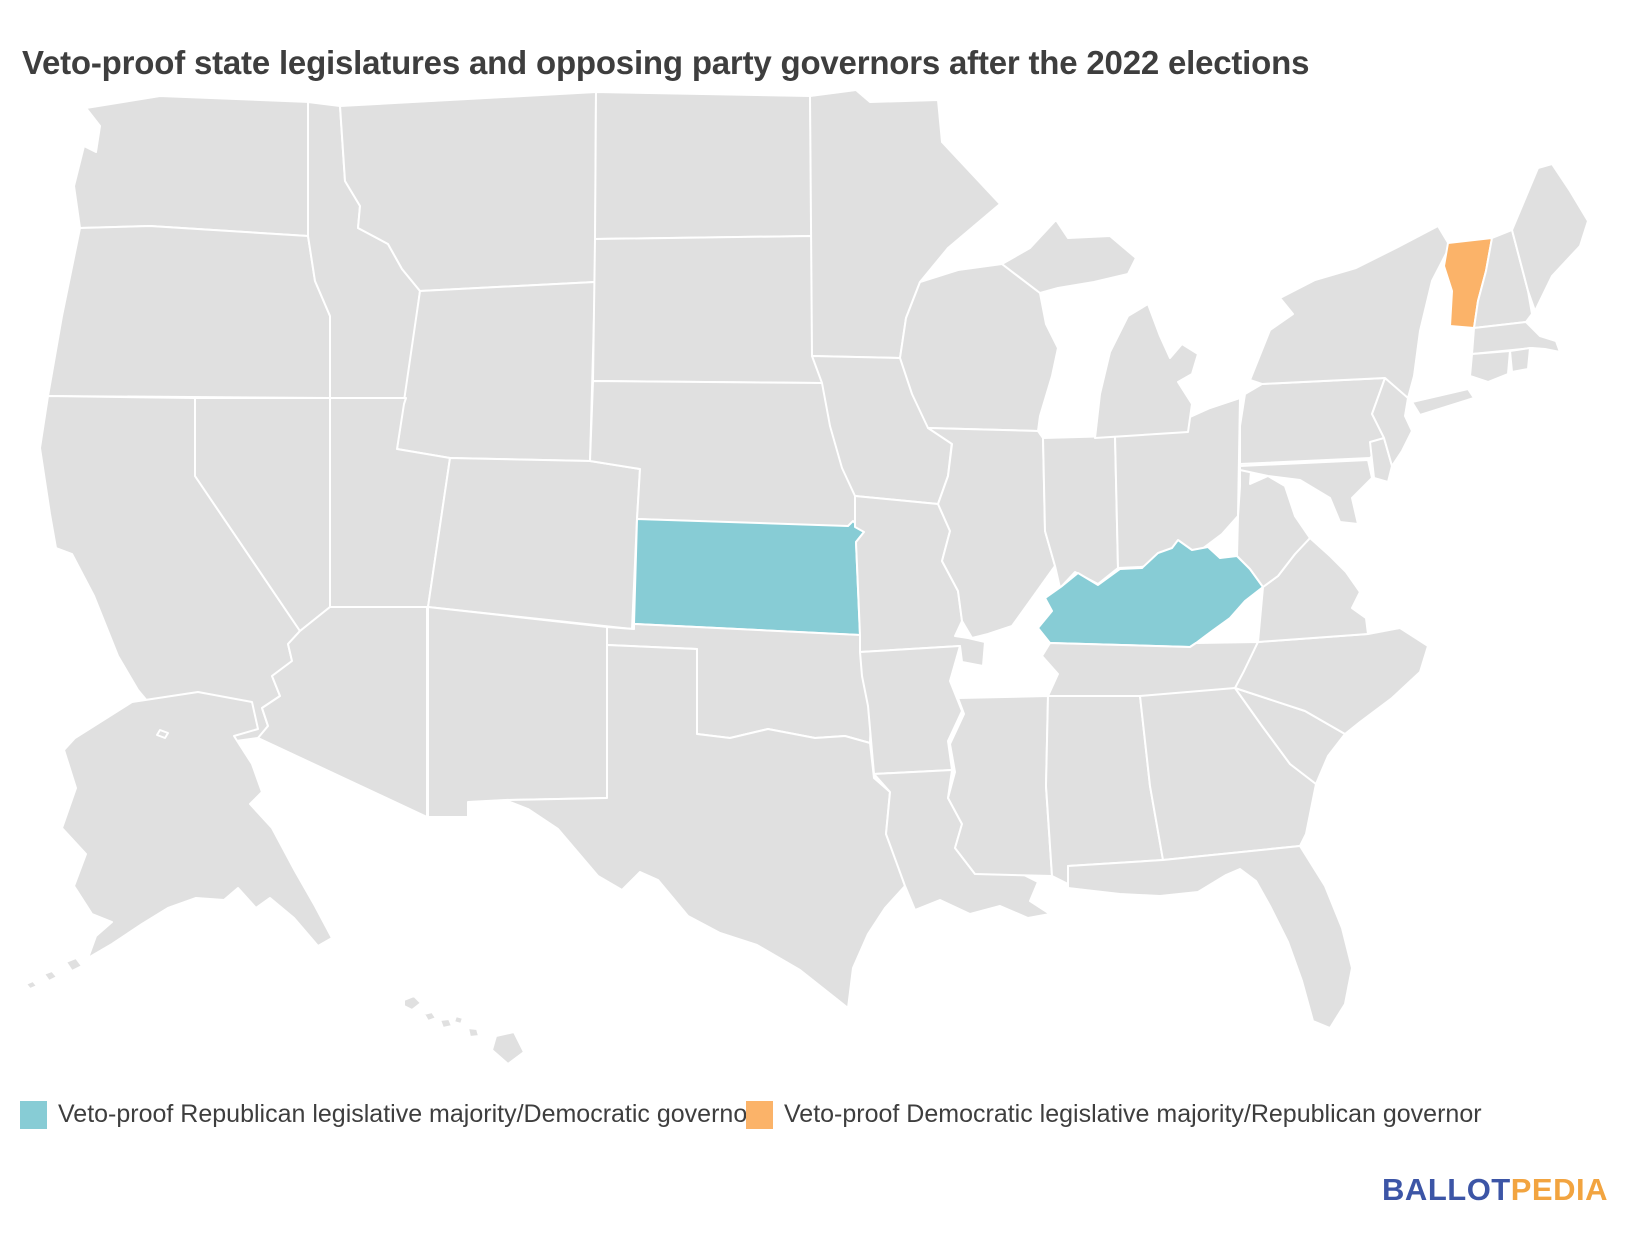  Describe the element at coordinates (1177, 483) in the screenshot. I see `state-ohio` at that location.